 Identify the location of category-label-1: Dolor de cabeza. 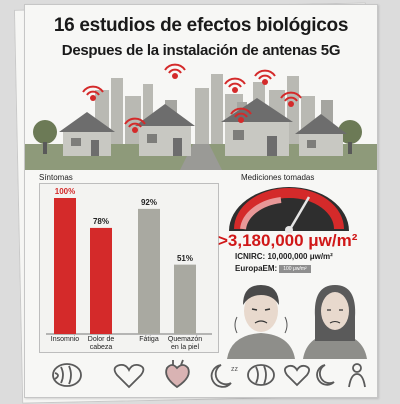
(101, 343).